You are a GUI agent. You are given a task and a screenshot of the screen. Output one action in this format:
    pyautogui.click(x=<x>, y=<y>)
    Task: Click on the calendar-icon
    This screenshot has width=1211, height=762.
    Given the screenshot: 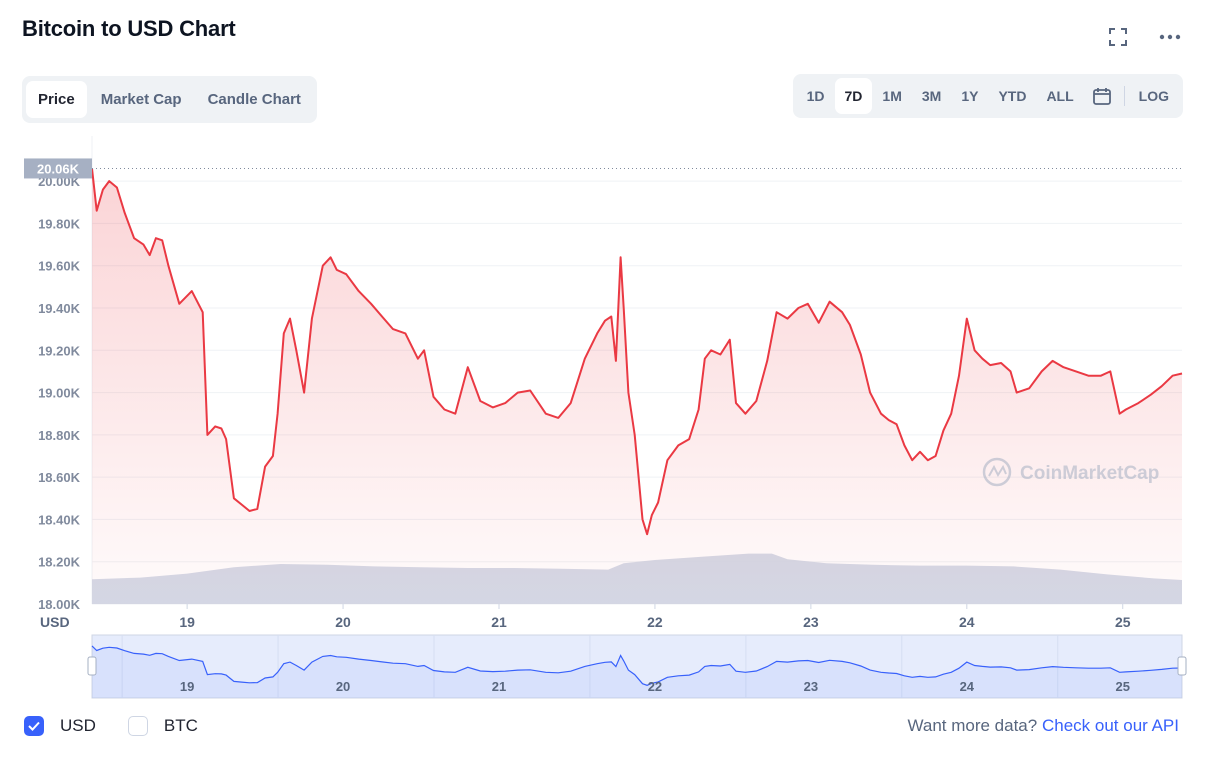 What is the action you would take?
    pyautogui.click(x=1102, y=96)
    